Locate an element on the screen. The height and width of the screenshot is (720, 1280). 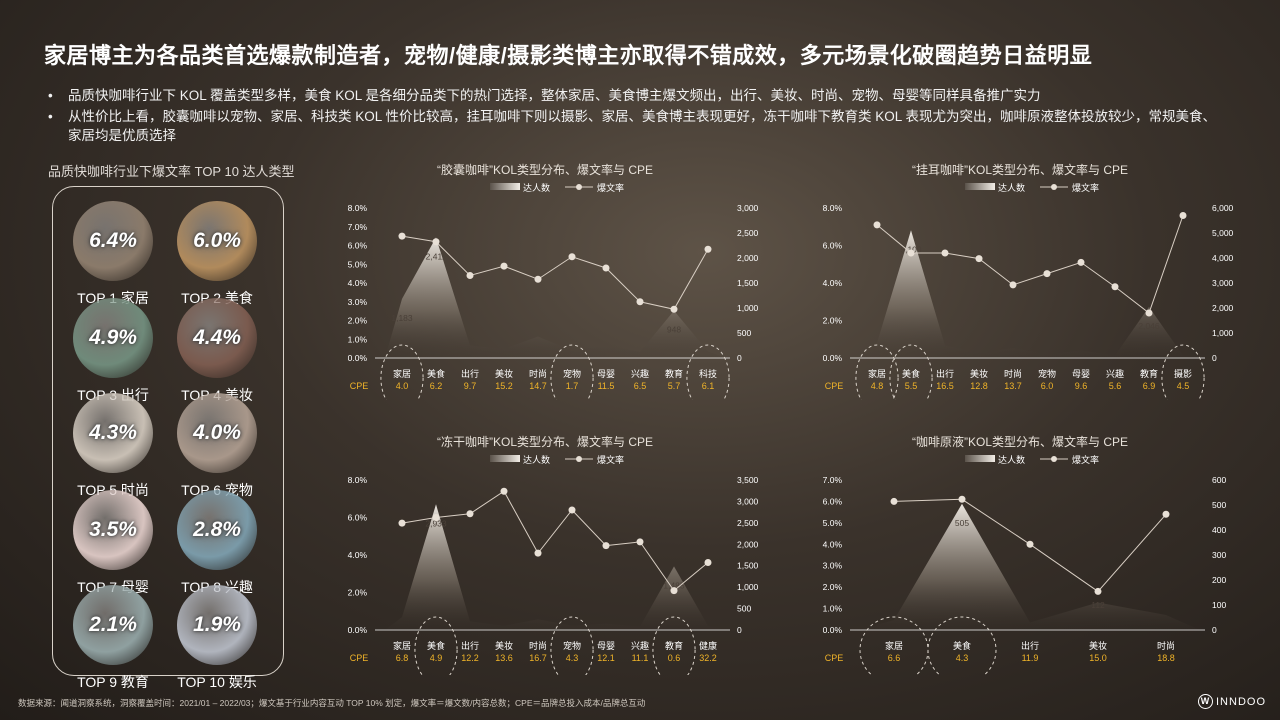
y-left-tick: 1.0% is located at coordinates (358, 339).